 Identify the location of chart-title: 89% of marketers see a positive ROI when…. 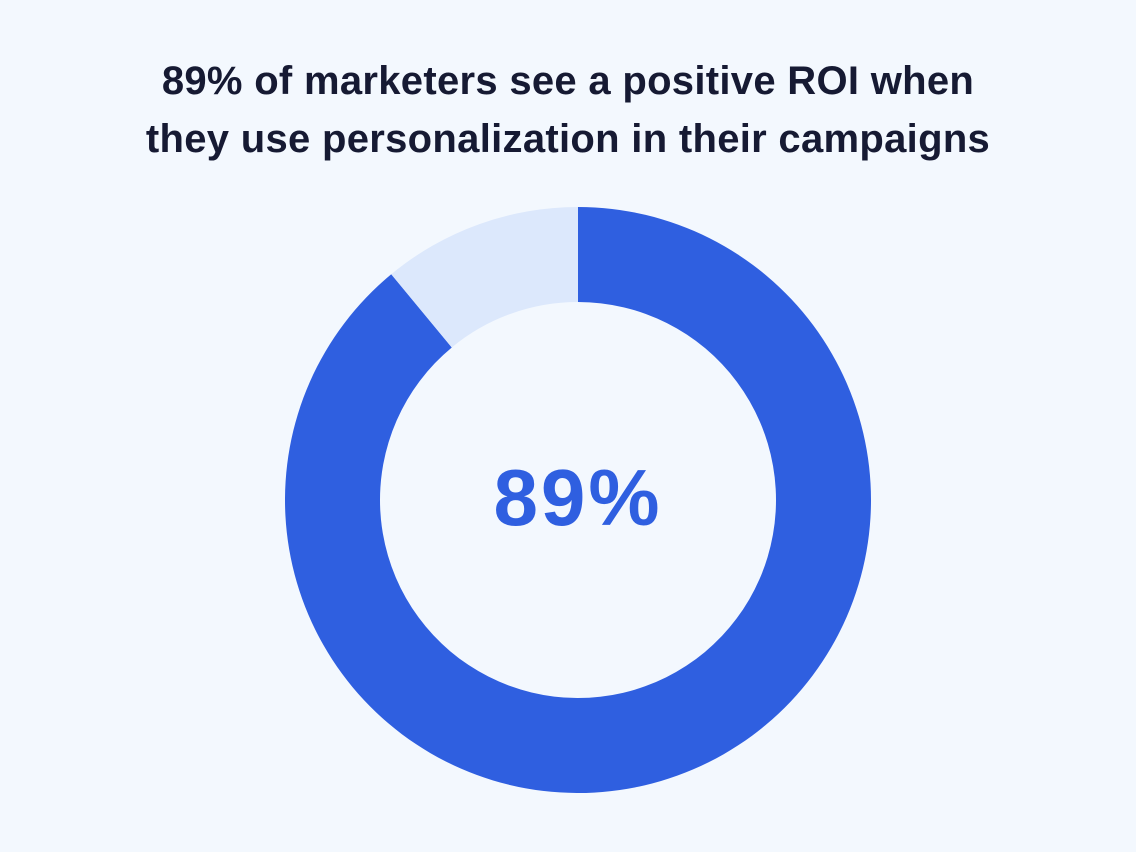
(568, 110).